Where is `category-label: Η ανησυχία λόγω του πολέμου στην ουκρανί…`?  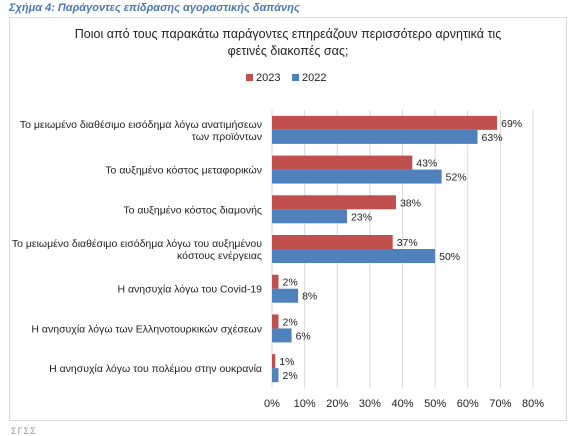
category-label: Η ανησυχία λόγω του πολέμου στην ουκρανί… is located at coordinates (155, 369).